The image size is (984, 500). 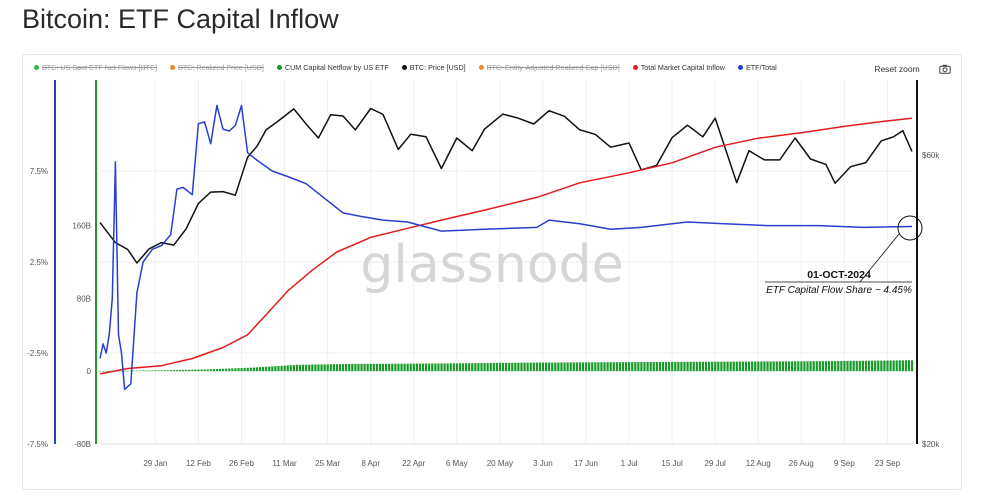 I want to click on x-tick-label: 6 May, so click(x=457, y=463).